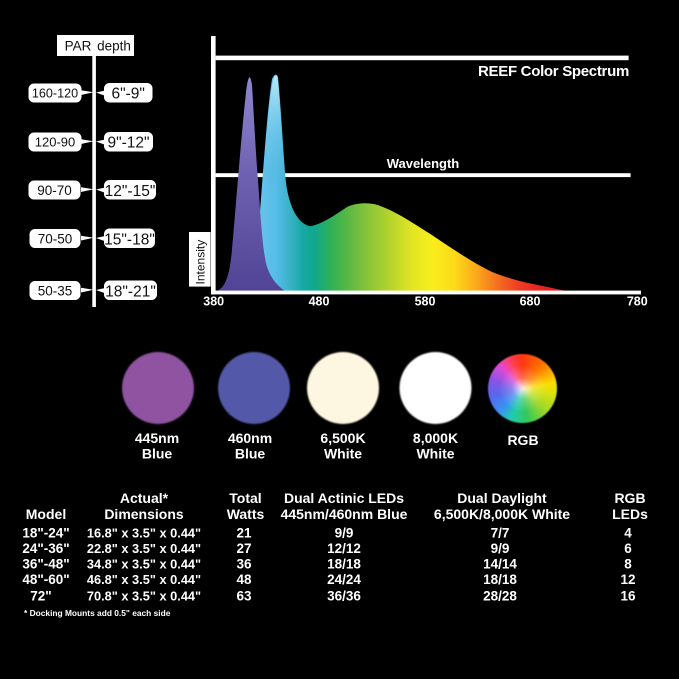 The width and height of the screenshot is (679, 679). Describe the element at coordinates (130, 191) in the screenshot. I see `svg-text: 12"-15"` at that location.